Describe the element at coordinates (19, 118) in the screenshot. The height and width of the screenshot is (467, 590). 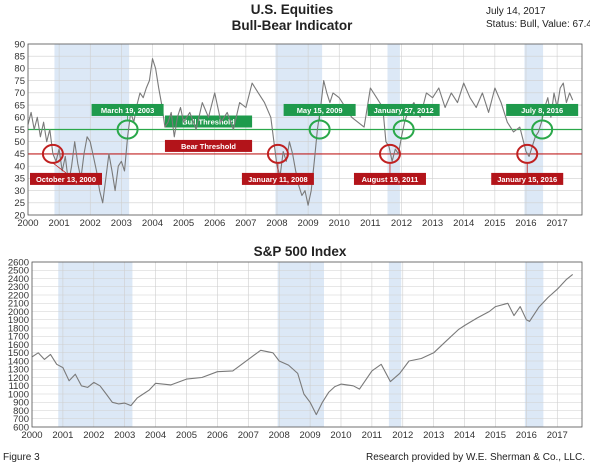
I see `y-tick-label: 60` at that location.